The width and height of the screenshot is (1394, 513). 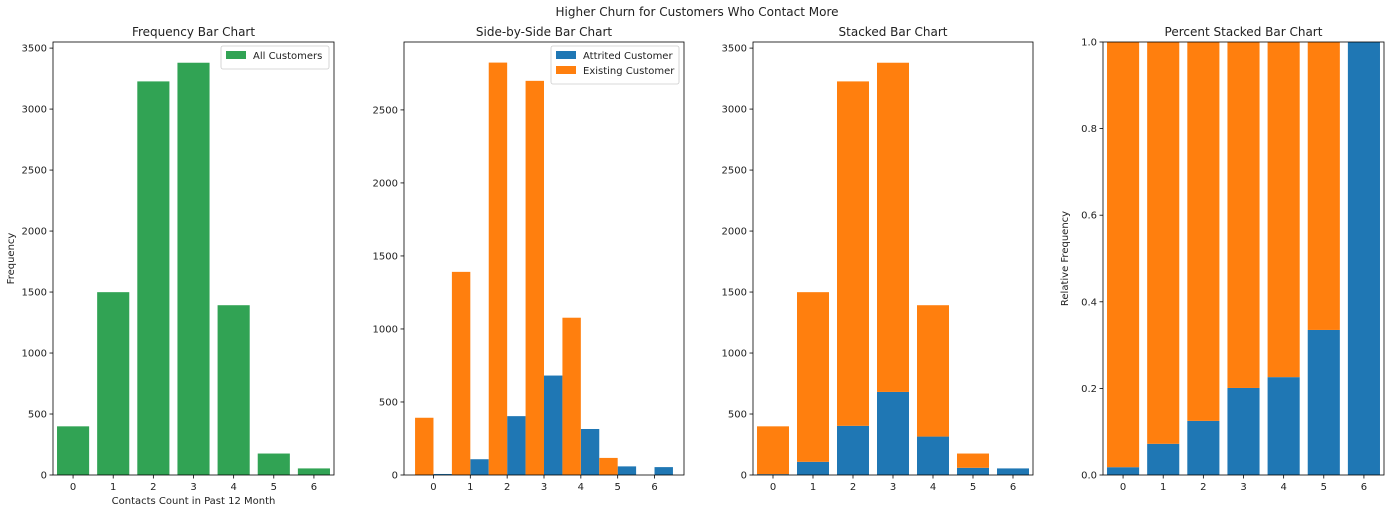 What do you see at coordinates (1244, 32) in the screenshot?
I see `chart-title: Percent Stacked Bar Chart` at bounding box center [1244, 32].